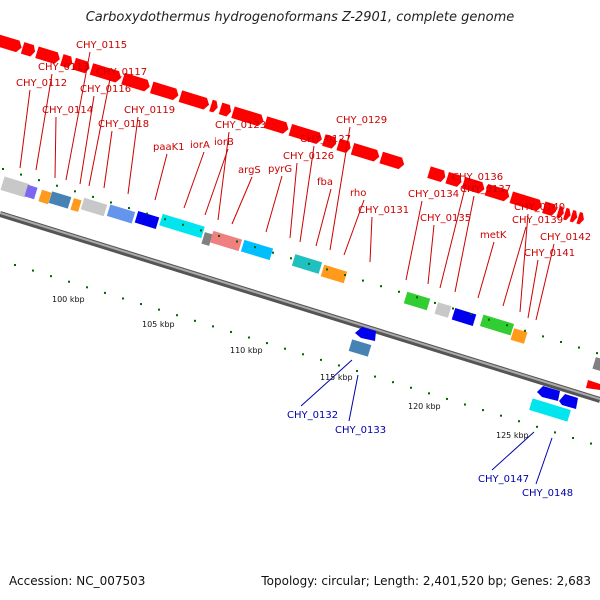  Describe the element at coordinates (477, 177) in the screenshot. I see `forward-gene-label: CHY_0136` at that location.